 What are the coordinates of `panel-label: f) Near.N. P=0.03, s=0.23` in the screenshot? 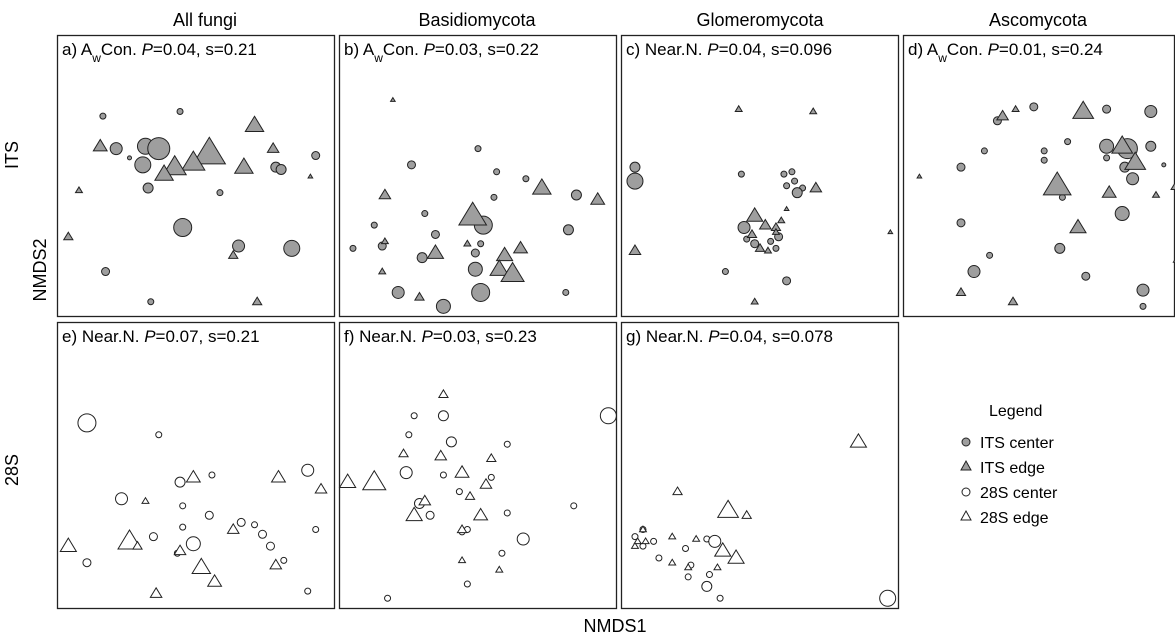 It's located at (440, 336).